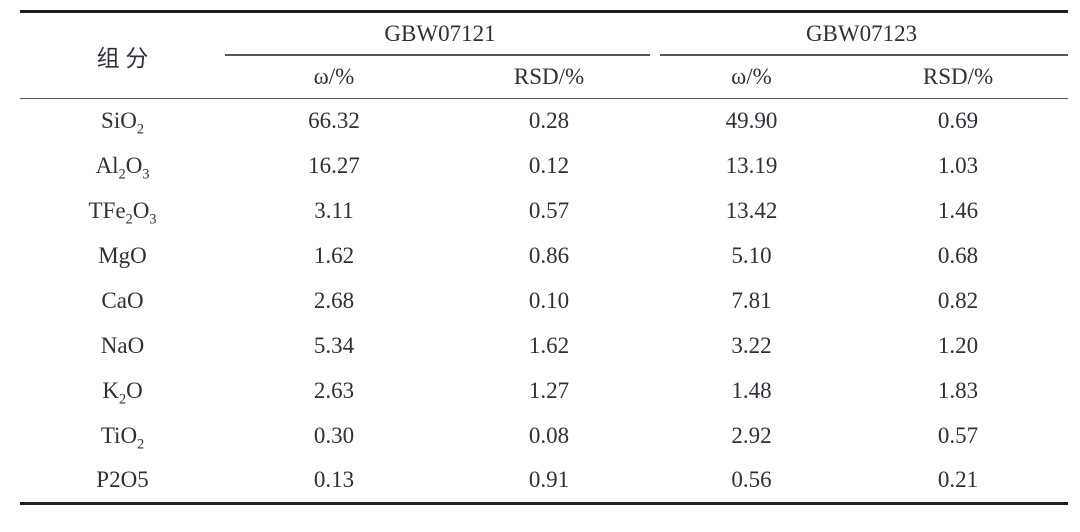  I want to click on table-row: TiO2 0.30 0.08 2.92 0.57, so click(544, 436).